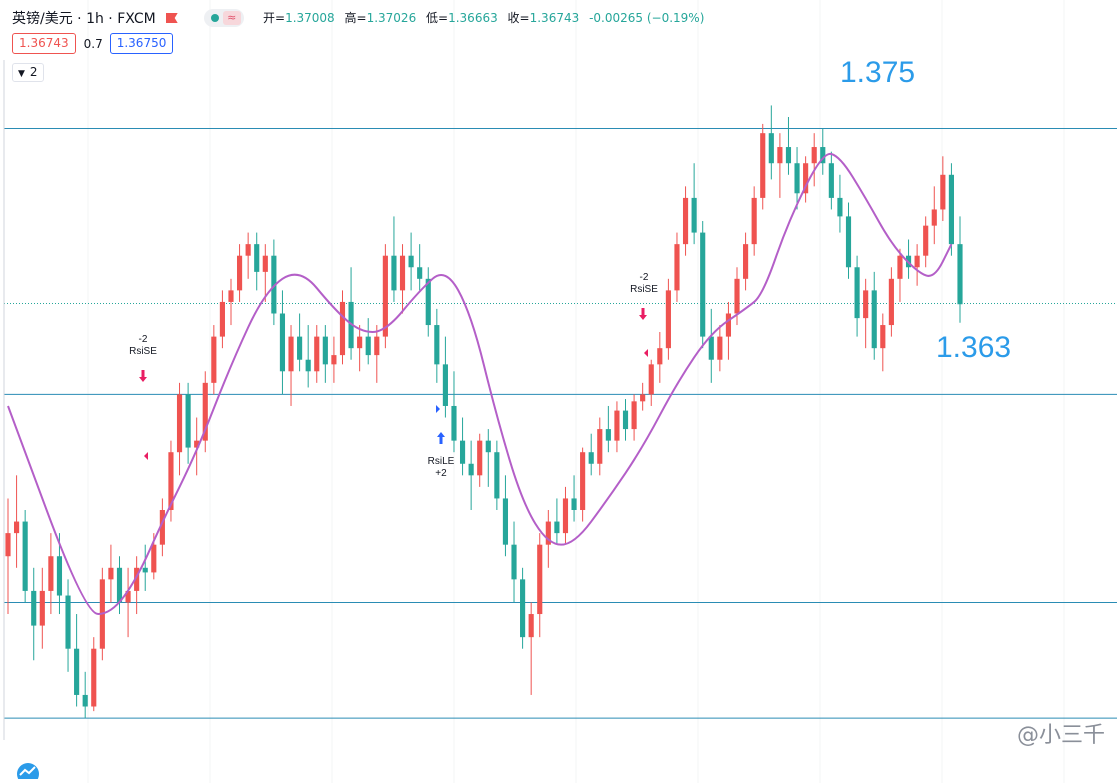 The width and height of the screenshot is (1117, 783). What do you see at coordinates (441, 473) in the screenshot?
I see `signal-line2: +2` at bounding box center [441, 473].